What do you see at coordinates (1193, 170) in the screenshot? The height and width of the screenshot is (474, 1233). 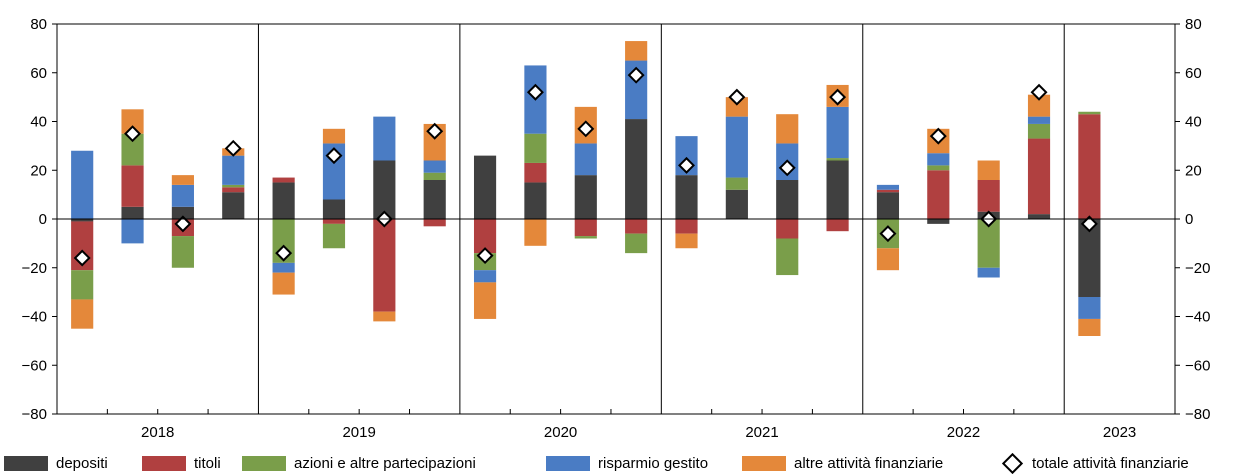 I see `ytick-label-right-5: 20` at bounding box center [1193, 170].